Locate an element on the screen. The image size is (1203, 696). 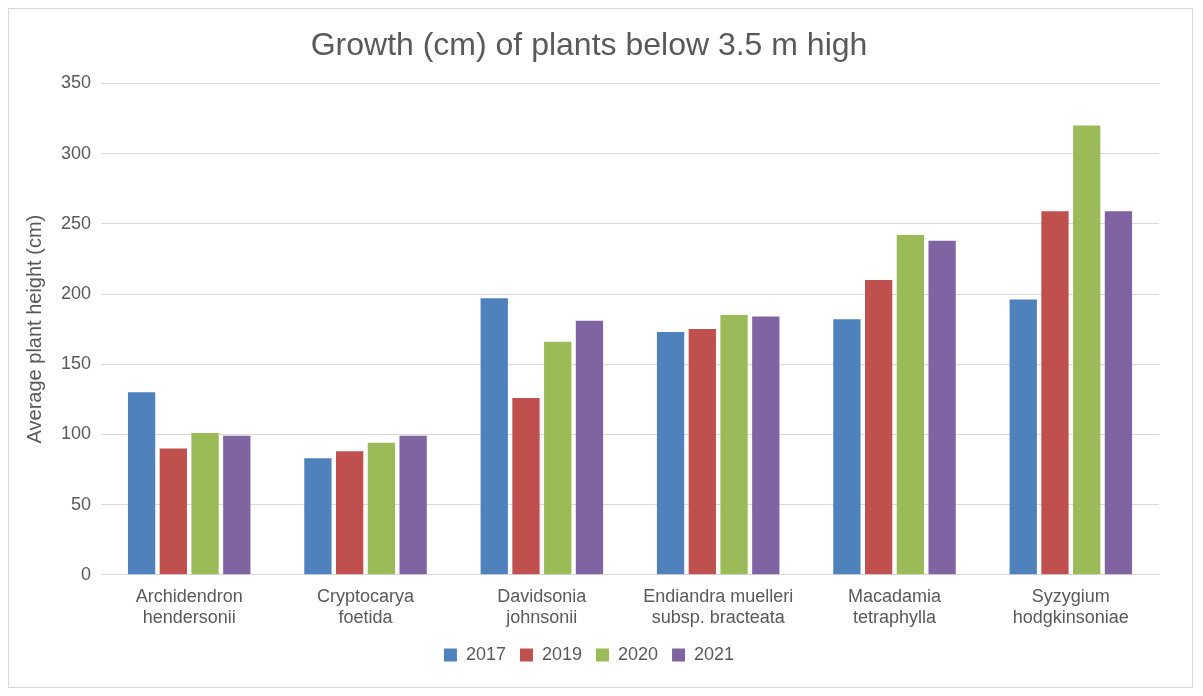
x-tick-label: Endiandra muelleri subsp. bracteata is located at coordinates (718, 606).